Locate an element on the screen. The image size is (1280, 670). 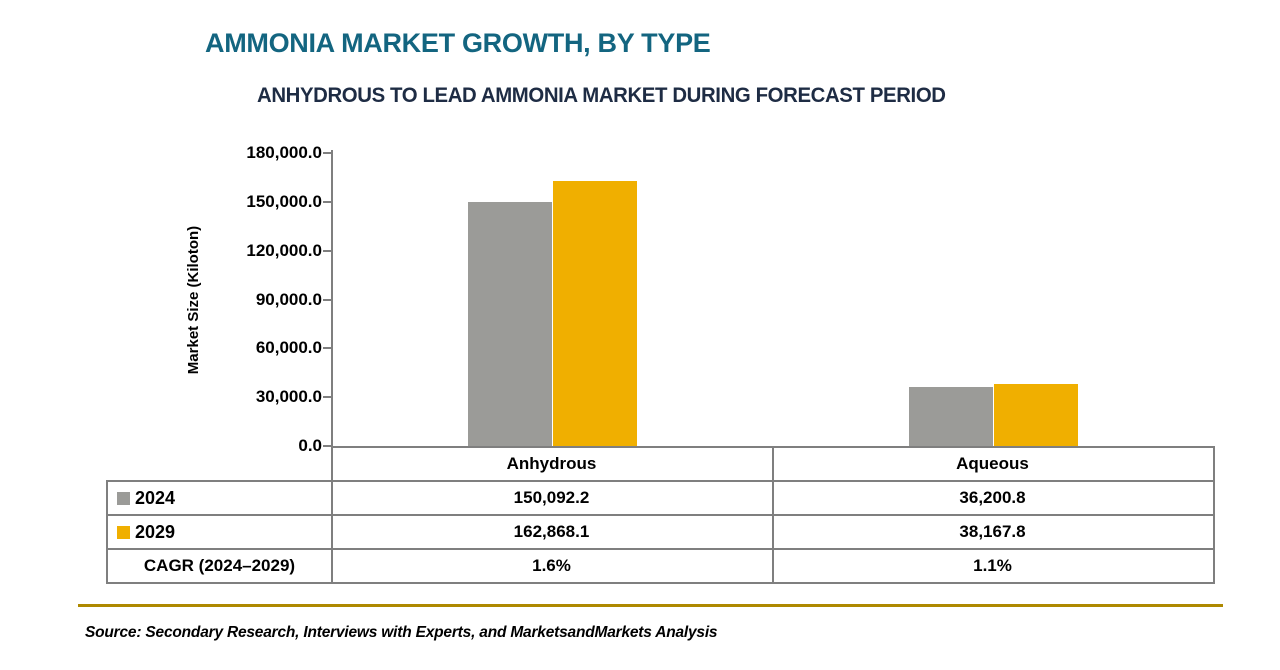
legend-label-2024: 2024 is located at coordinates (155, 497).